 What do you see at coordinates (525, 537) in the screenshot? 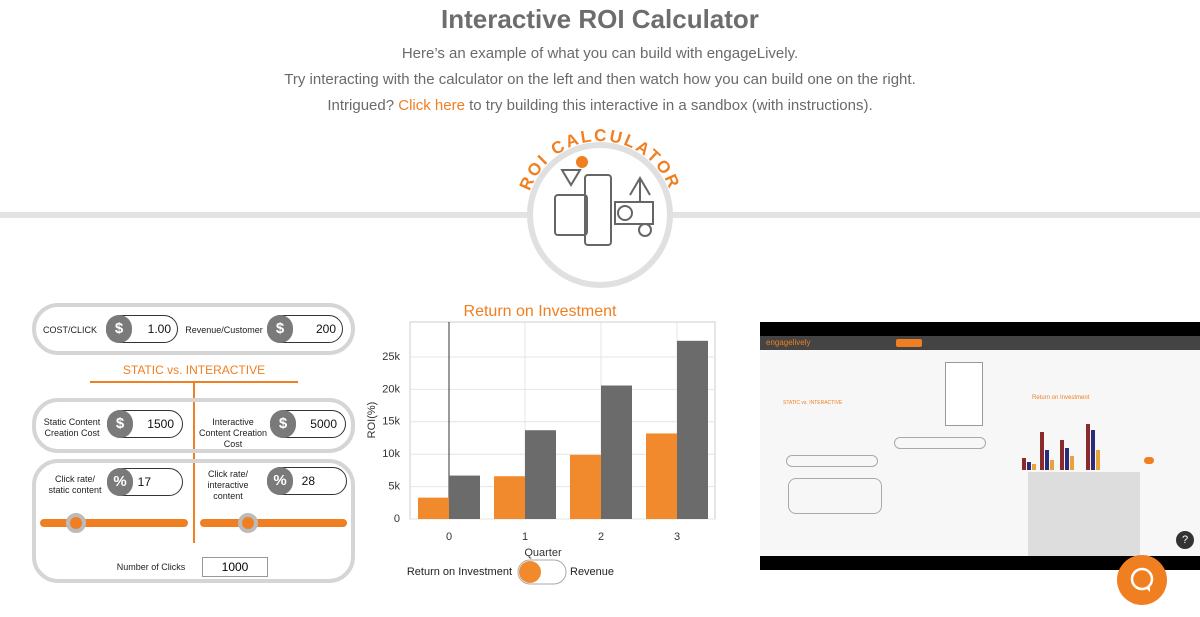
I see `x-tick-label: 1` at bounding box center [525, 537].